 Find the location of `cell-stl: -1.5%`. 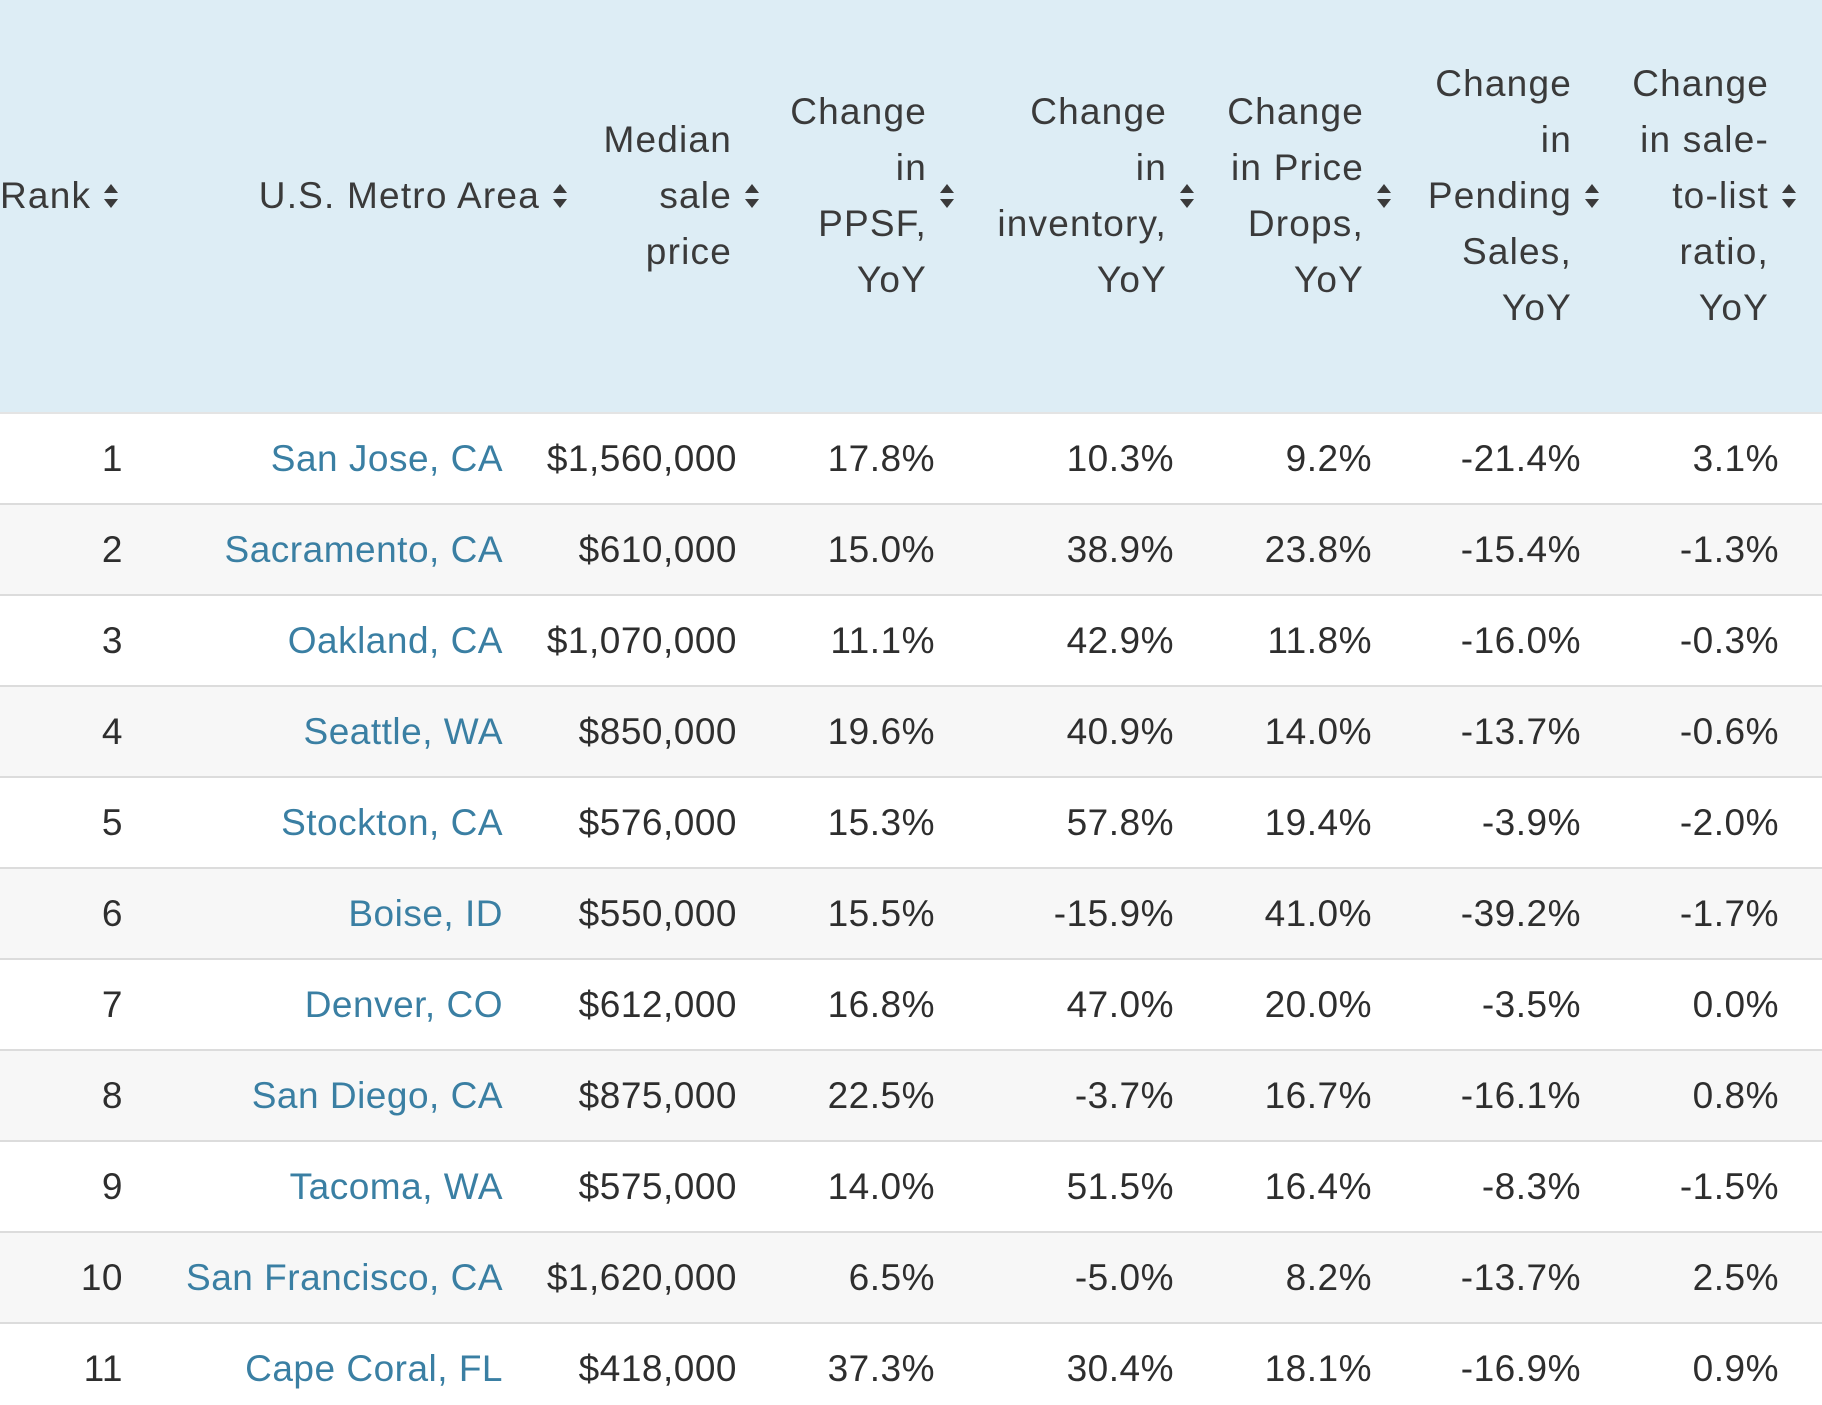

cell-stl: -1.5% is located at coordinates (1729, 1186).